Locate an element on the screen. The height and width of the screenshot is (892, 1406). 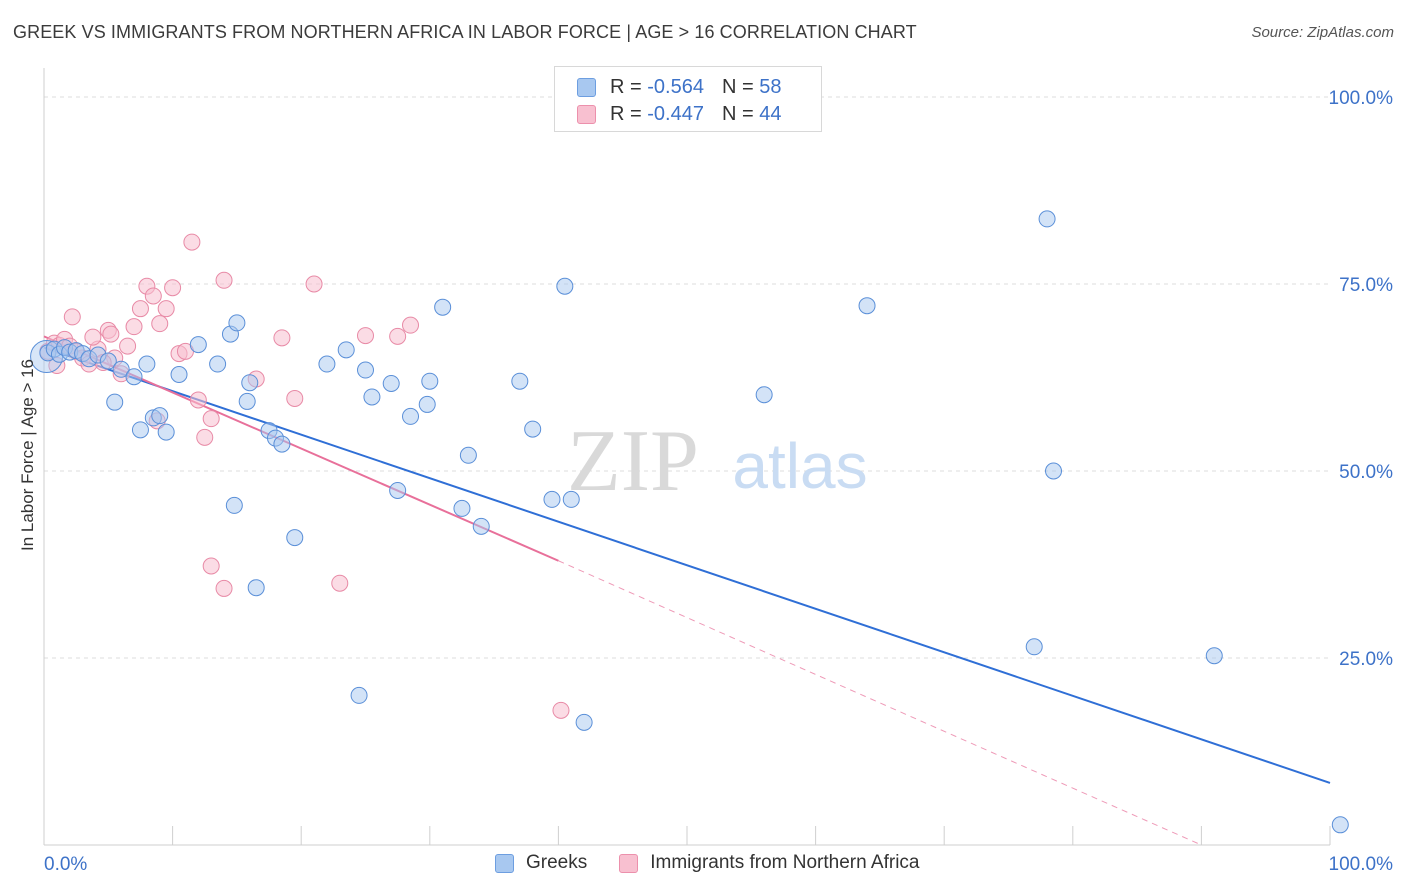
trend-line-naf-dashed is located at coordinates (880, 703).